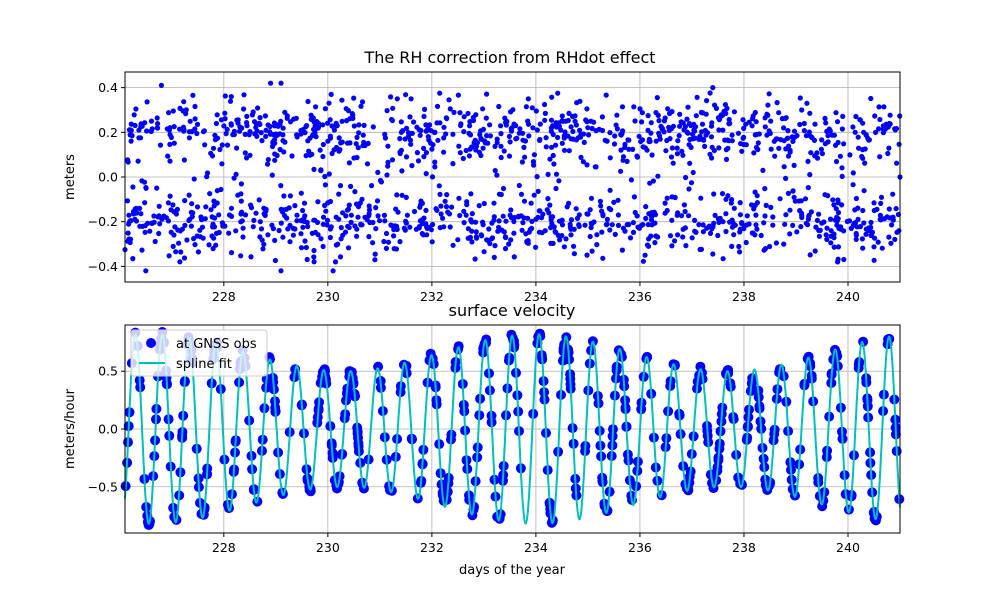 The height and width of the screenshot is (600, 1000). I want to click on top-ytick-label: 0.2, so click(108, 132).